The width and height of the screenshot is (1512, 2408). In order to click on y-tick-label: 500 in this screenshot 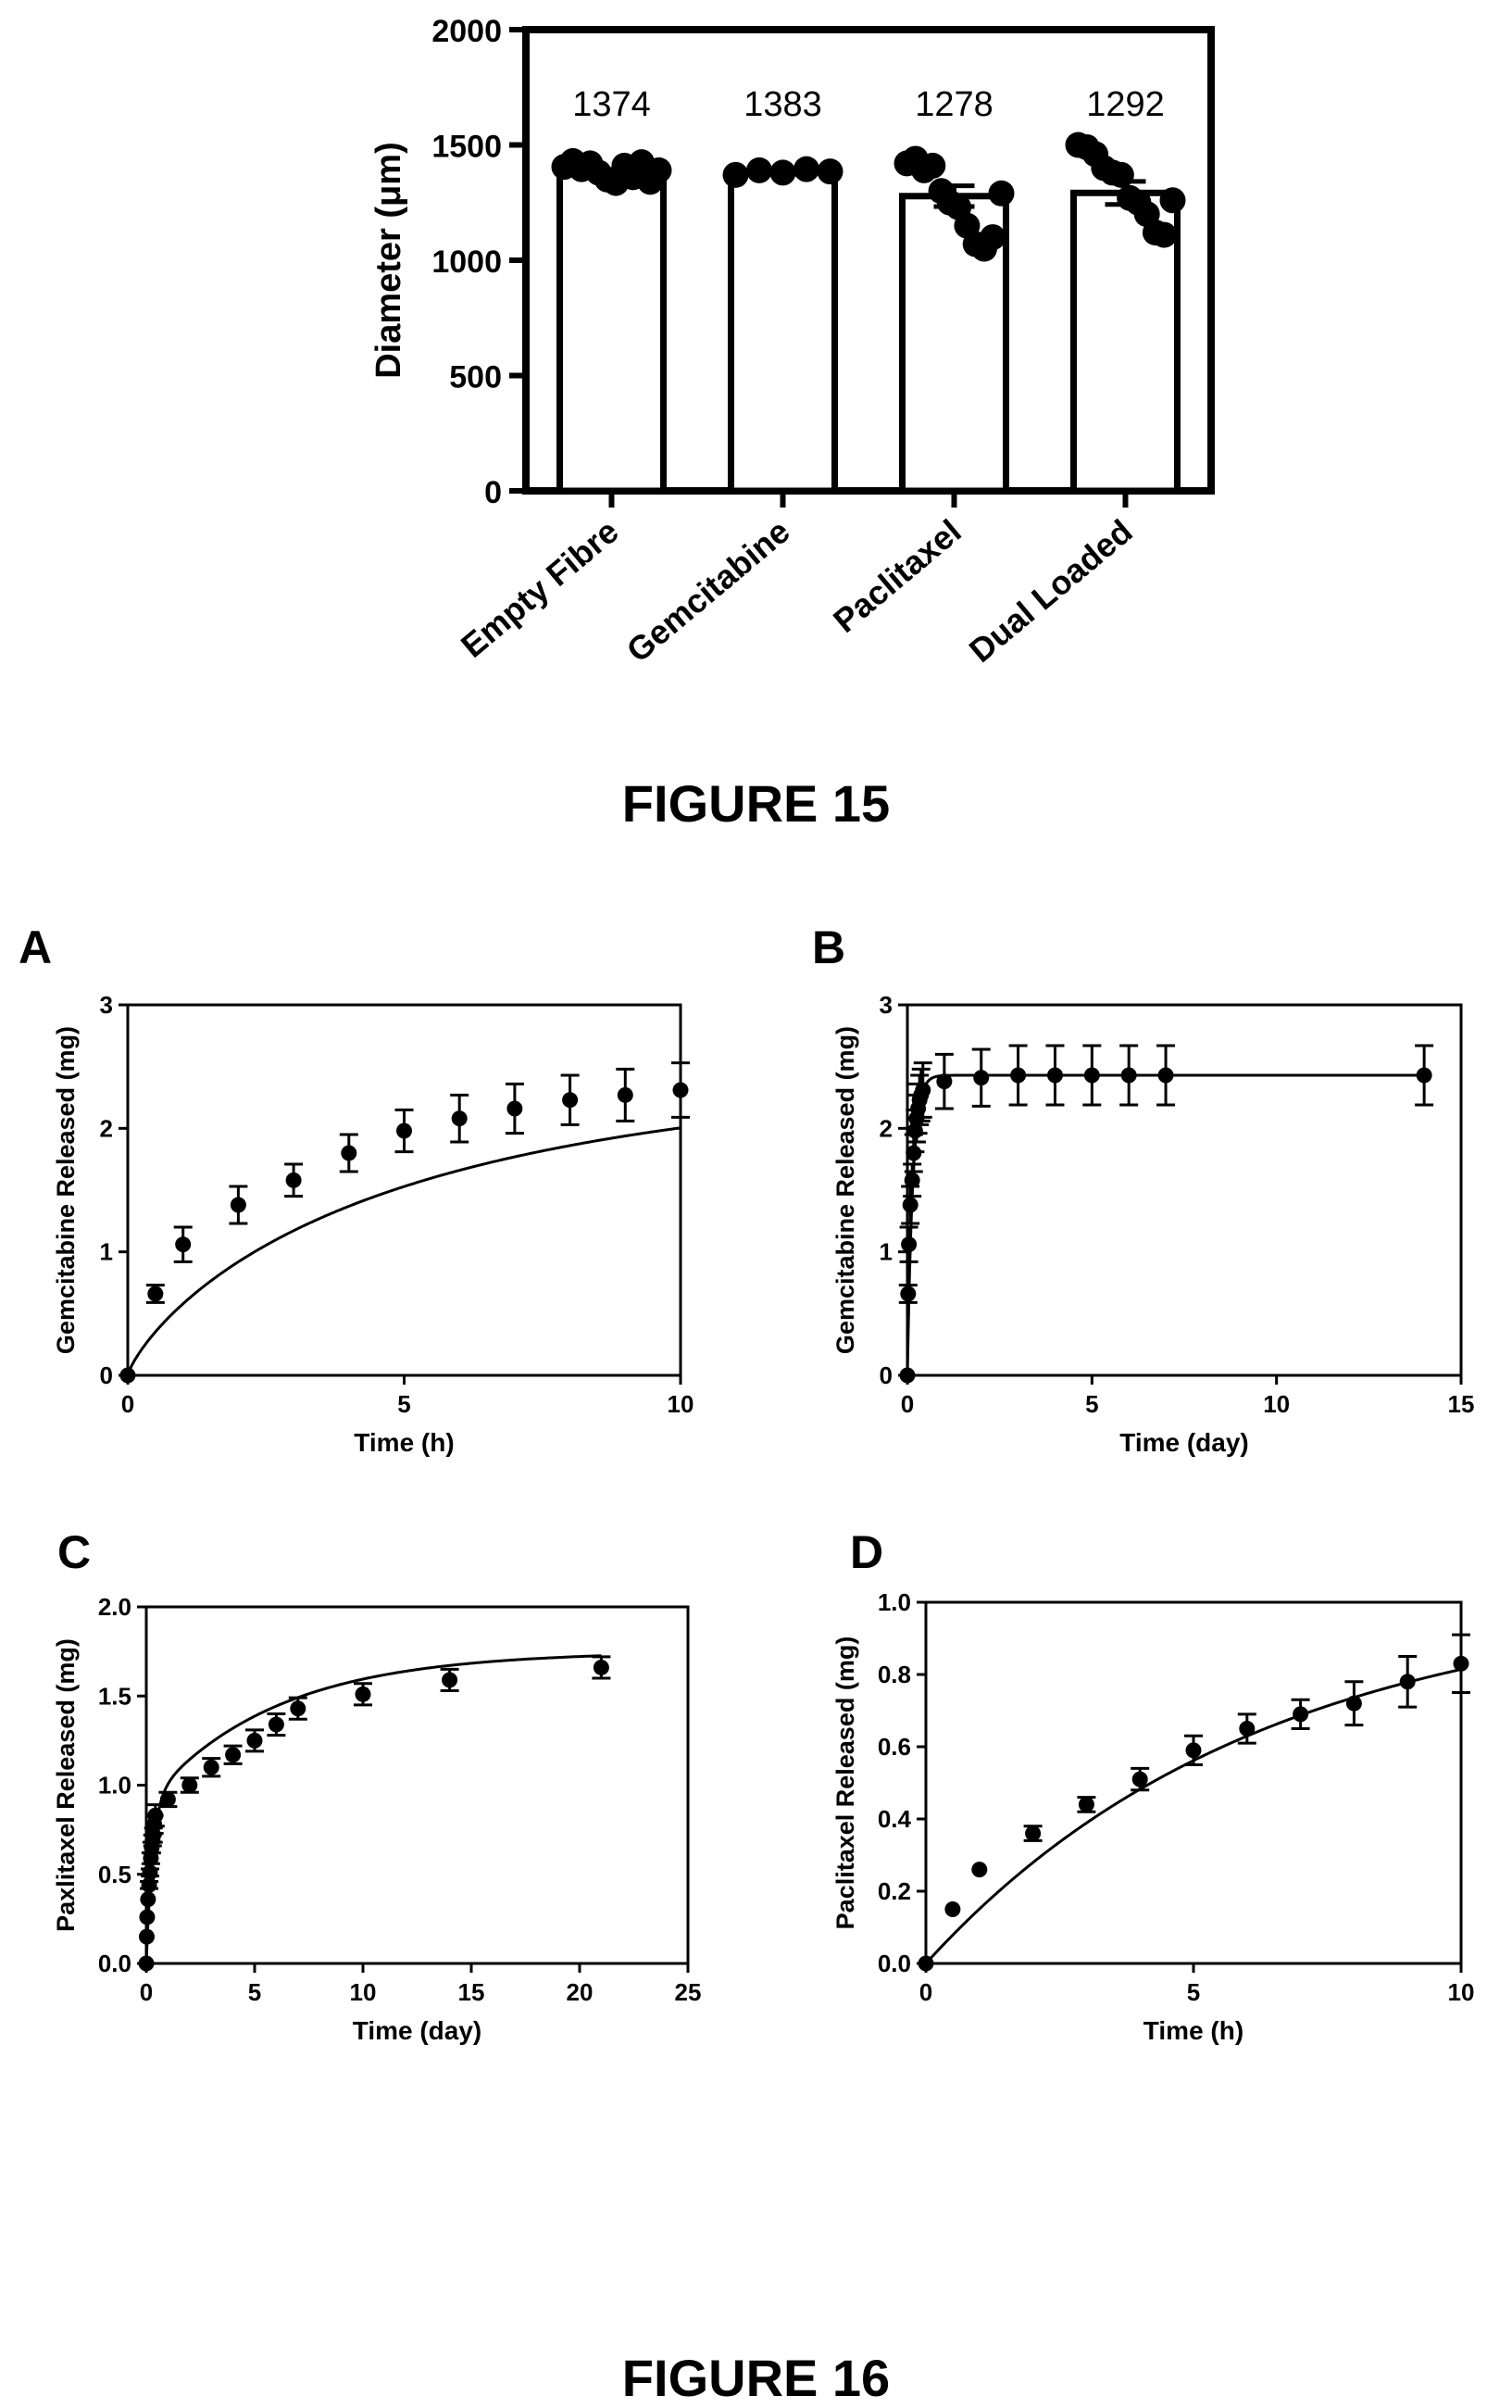, I will do `click(476, 377)`.